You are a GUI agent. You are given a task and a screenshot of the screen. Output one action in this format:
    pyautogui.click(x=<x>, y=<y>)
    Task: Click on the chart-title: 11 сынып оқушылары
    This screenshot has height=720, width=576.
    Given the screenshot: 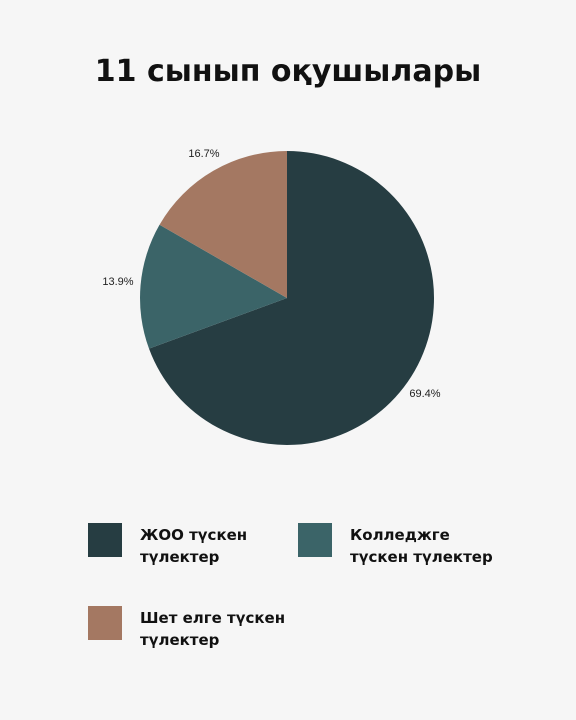 What is the action you would take?
    pyautogui.click(x=288, y=71)
    